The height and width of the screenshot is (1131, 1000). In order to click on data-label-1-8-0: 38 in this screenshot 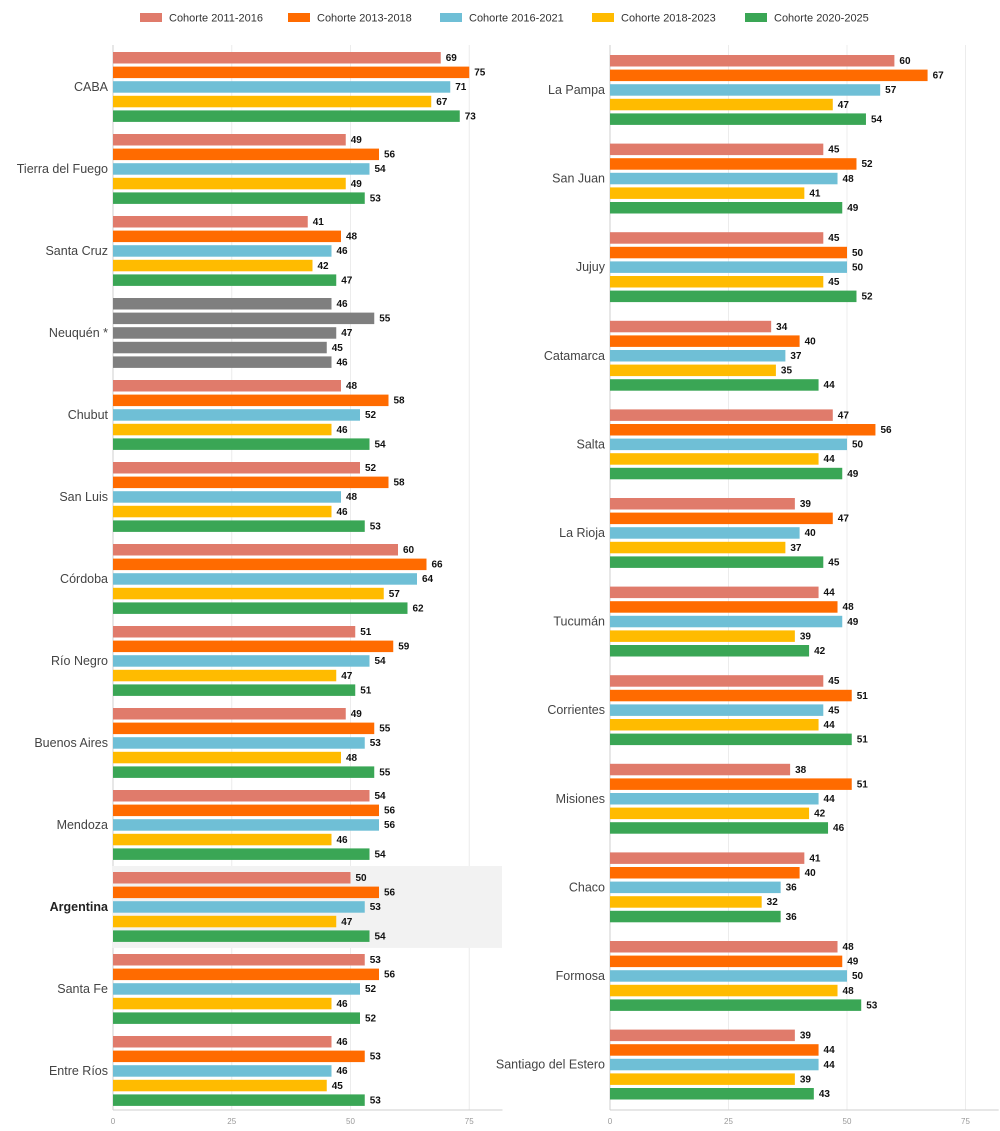, I will do `click(801, 770)`.